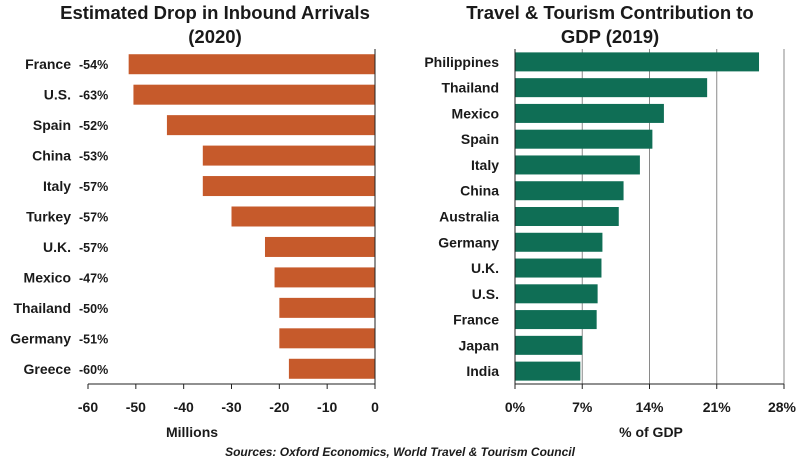 This screenshot has height=471, width=800. I want to click on right-category-label: China, so click(479, 191).